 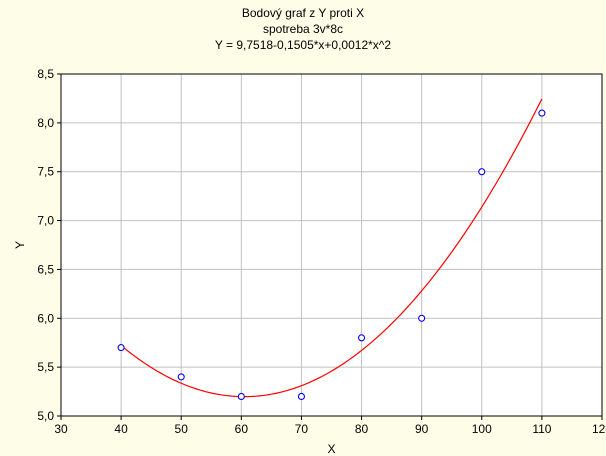 What do you see at coordinates (45, 123) in the screenshot?
I see `y-tick-label: 8,0` at bounding box center [45, 123].